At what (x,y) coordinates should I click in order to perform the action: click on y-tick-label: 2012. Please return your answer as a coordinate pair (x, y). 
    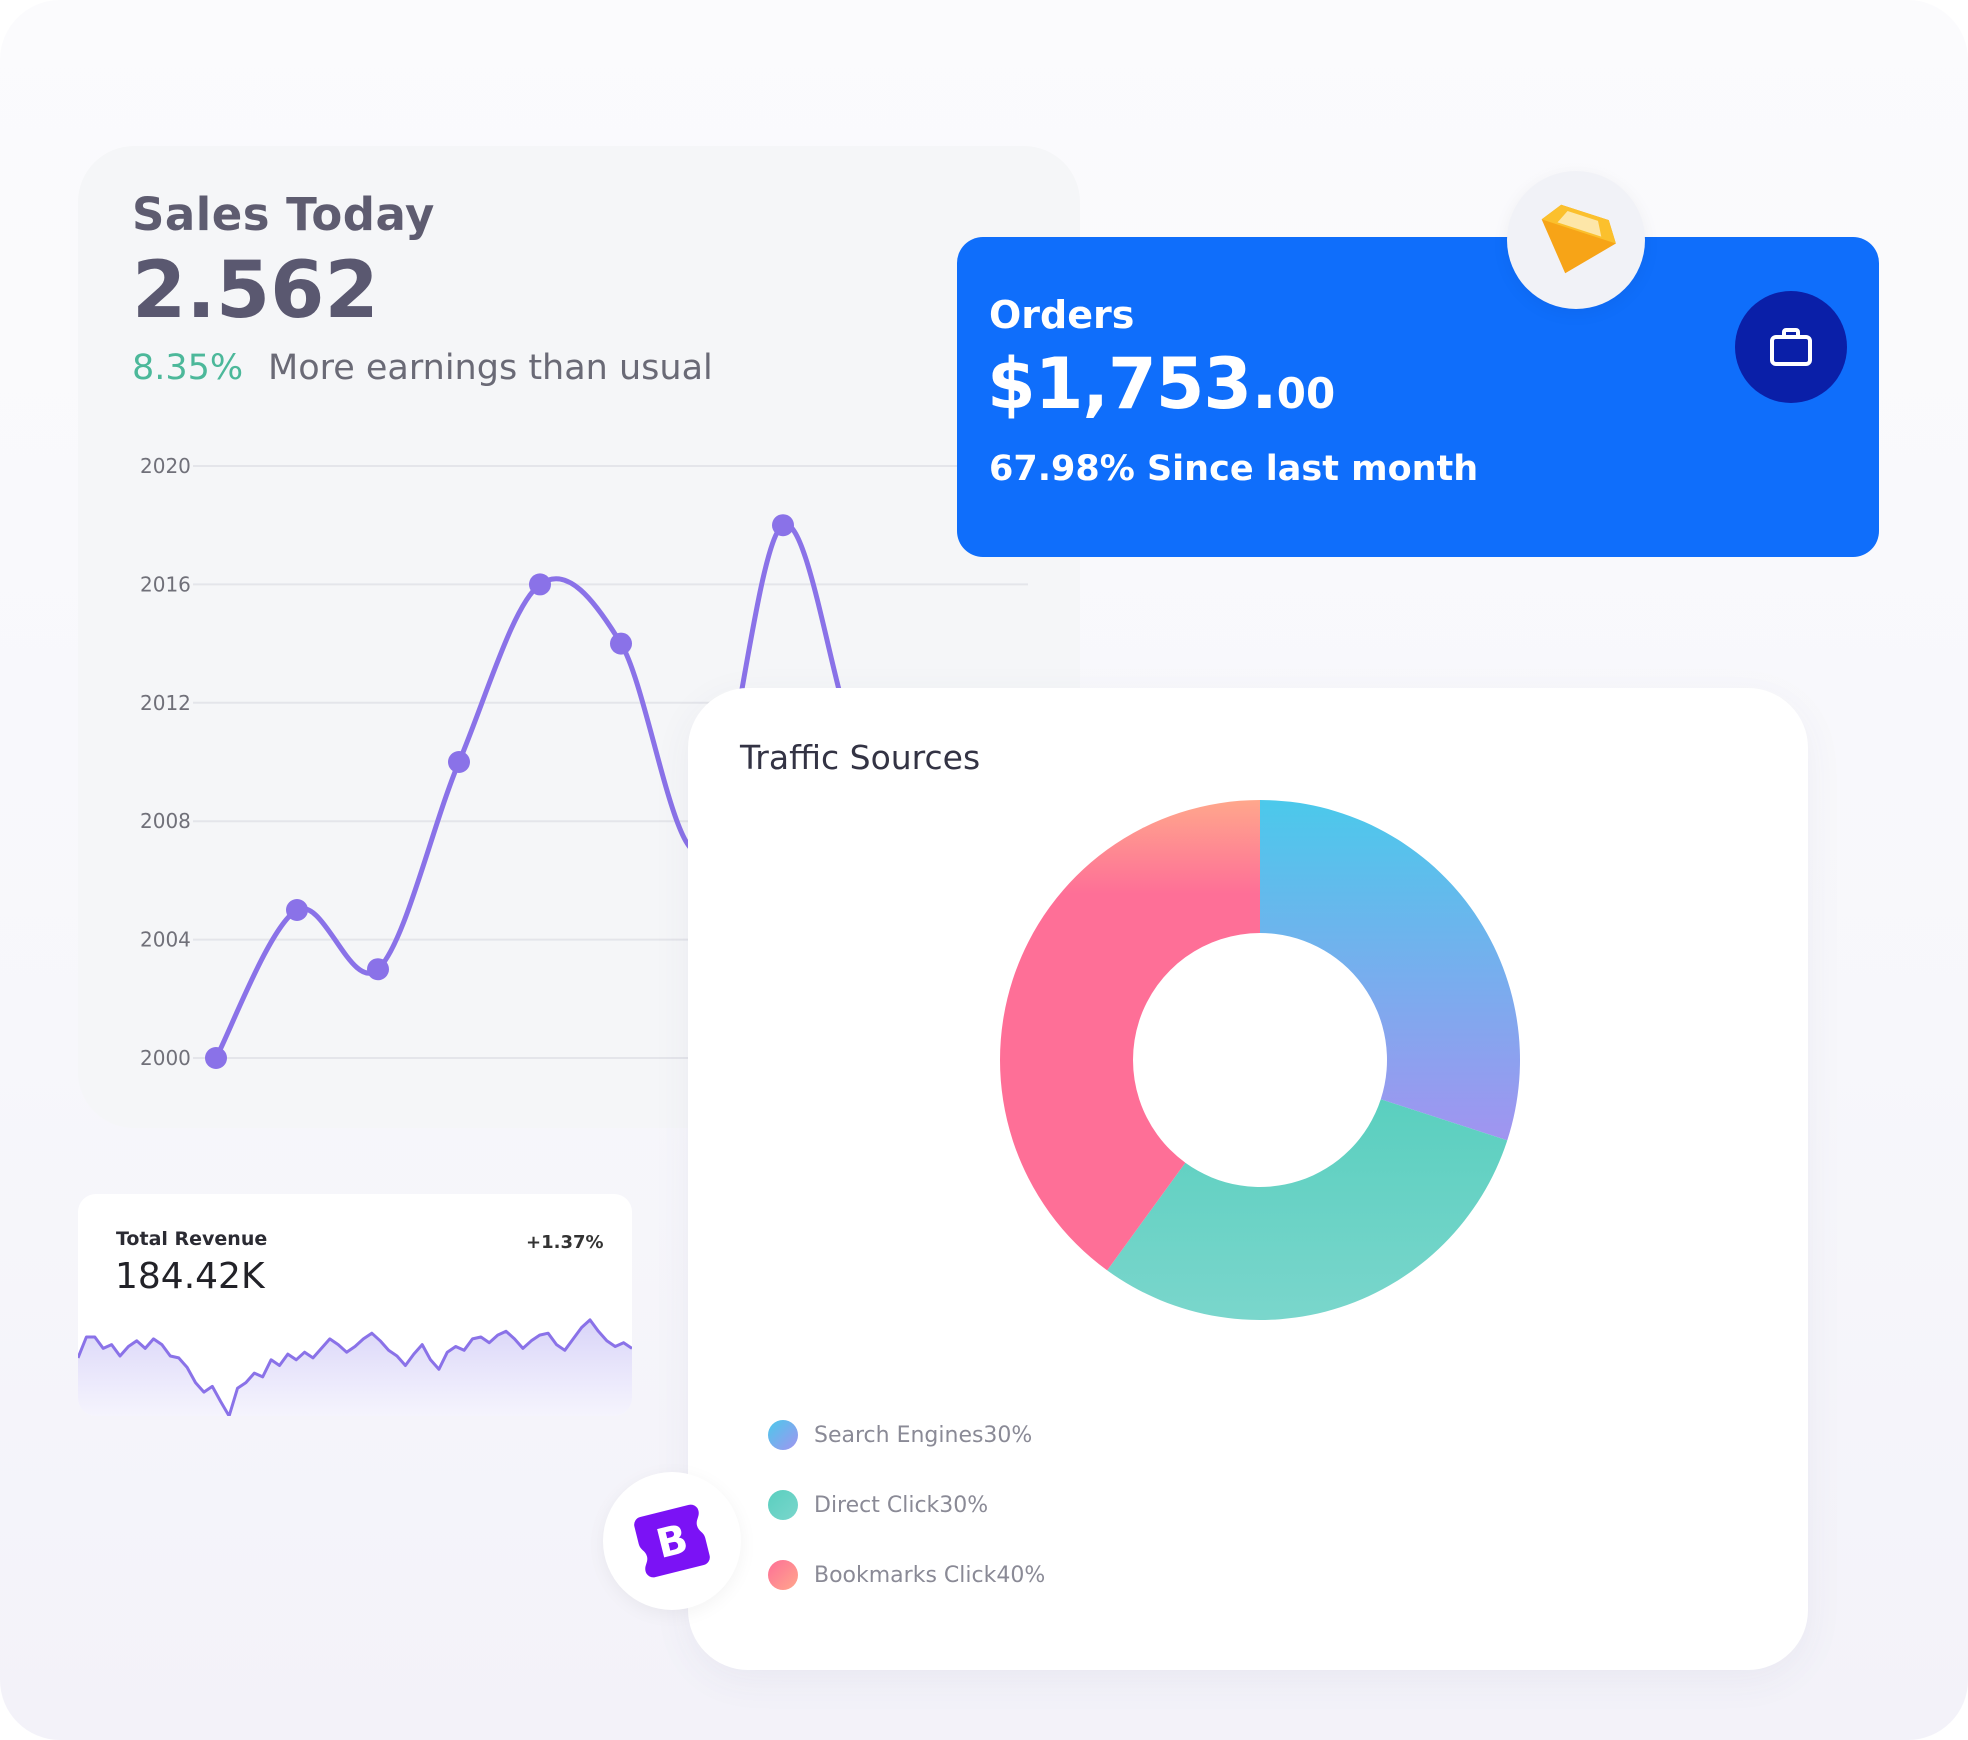
    Looking at the image, I should click on (165, 703).